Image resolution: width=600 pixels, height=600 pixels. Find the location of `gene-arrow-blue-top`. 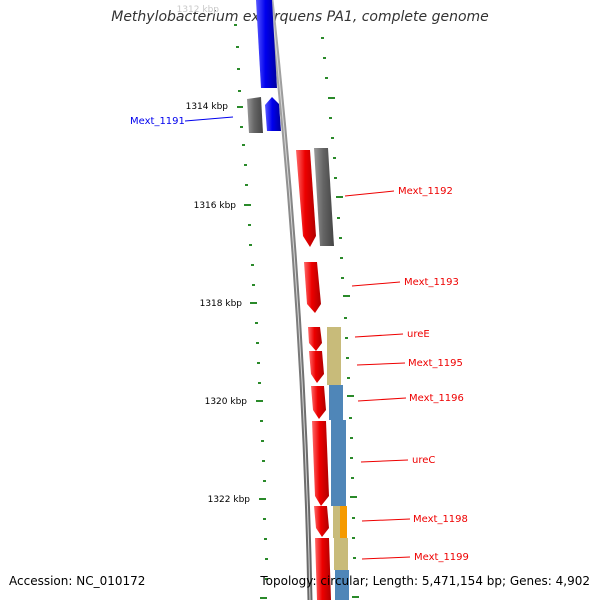

gene-arrow-blue-top is located at coordinates (266, 44).